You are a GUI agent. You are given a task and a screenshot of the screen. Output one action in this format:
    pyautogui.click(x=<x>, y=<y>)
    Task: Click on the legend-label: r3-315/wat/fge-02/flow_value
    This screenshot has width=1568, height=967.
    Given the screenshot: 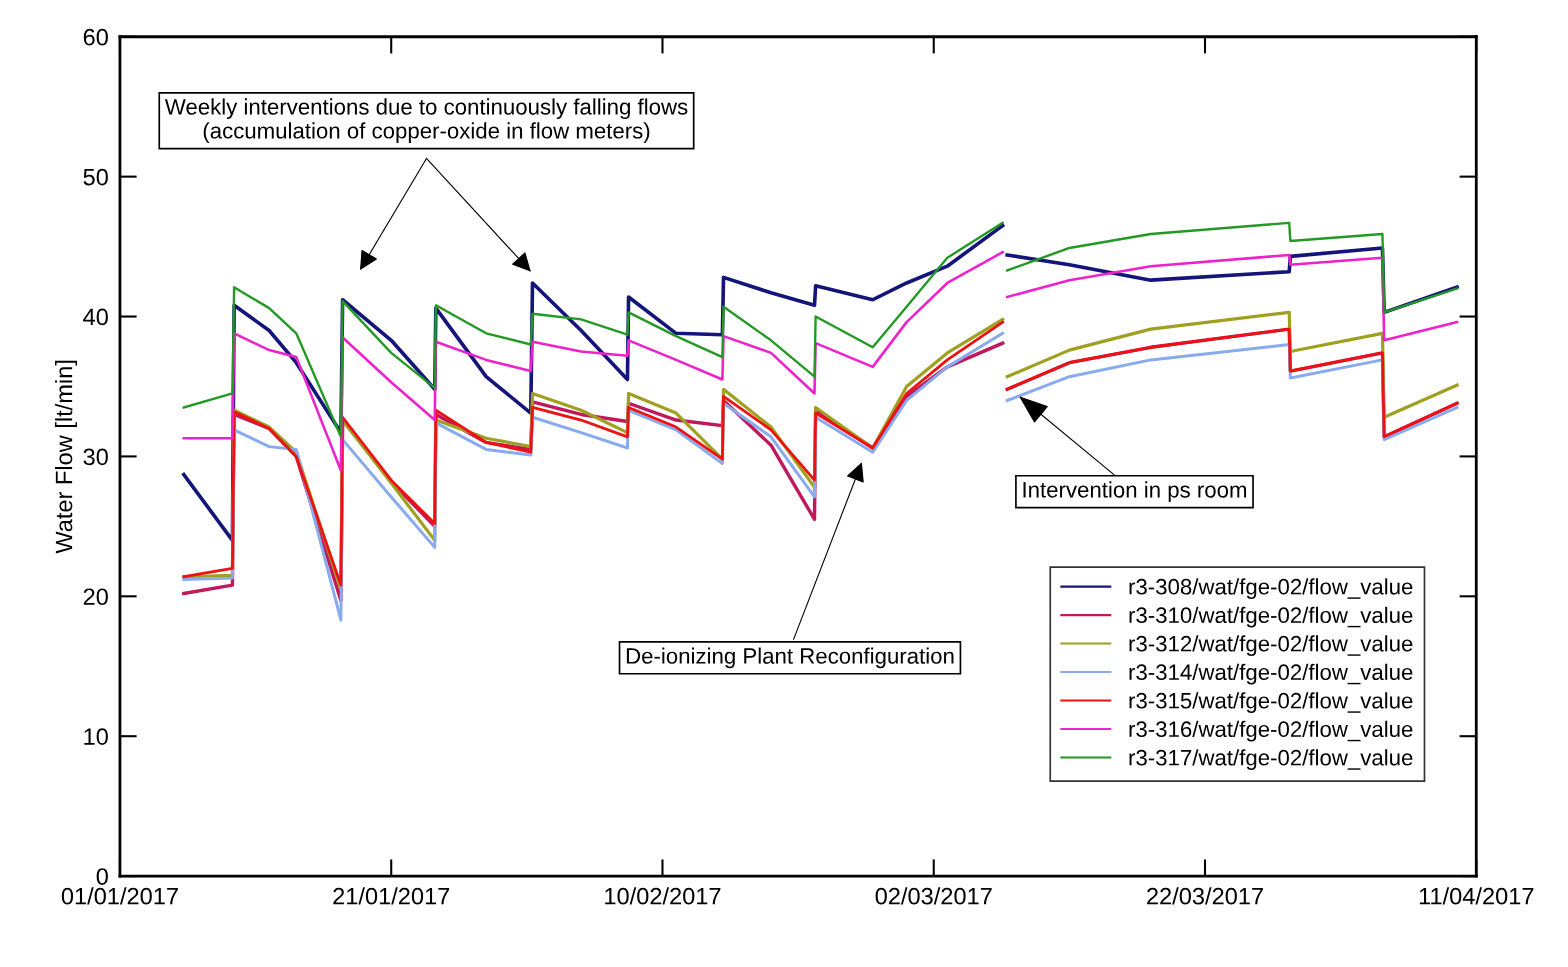 What is the action you would take?
    pyautogui.click(x=1271, y=702)
    